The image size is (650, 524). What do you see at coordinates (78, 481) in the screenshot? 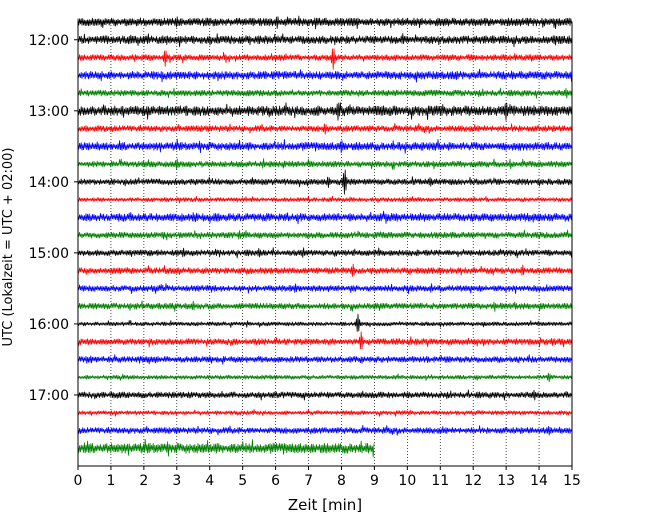
I see `x-tick-label: 0` at bounding box center [78, 481].